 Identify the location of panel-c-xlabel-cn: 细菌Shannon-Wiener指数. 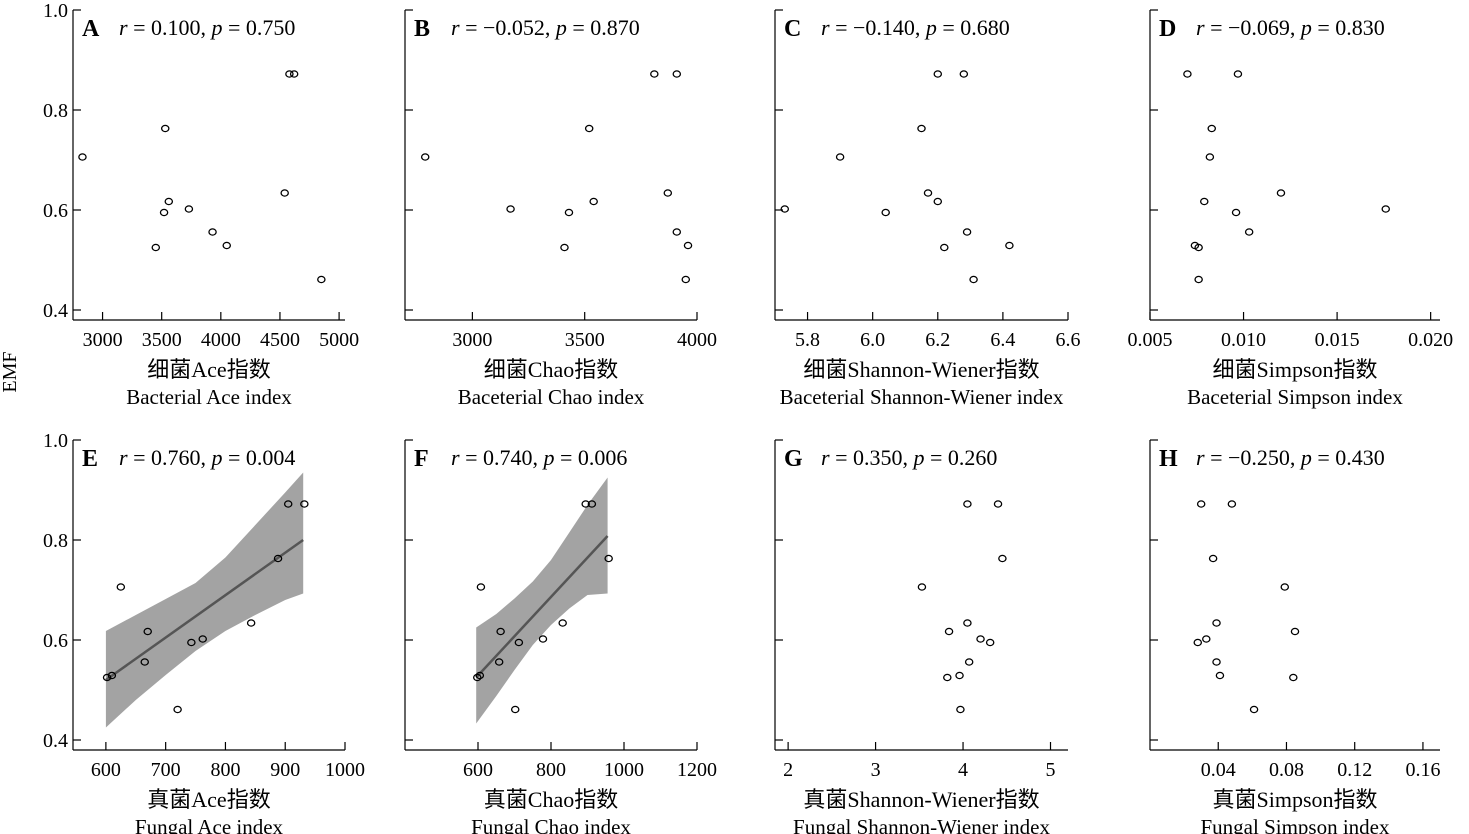
(921, 369).